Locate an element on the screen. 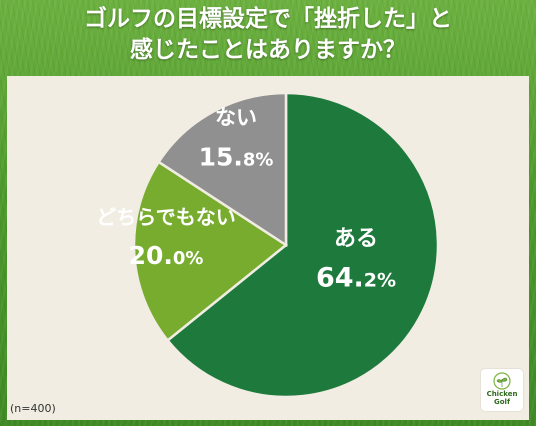 The height and width of the screenshot is (426, 536). chicken-golf-logo: Chicken Golf is located at coordinates (502, 390).